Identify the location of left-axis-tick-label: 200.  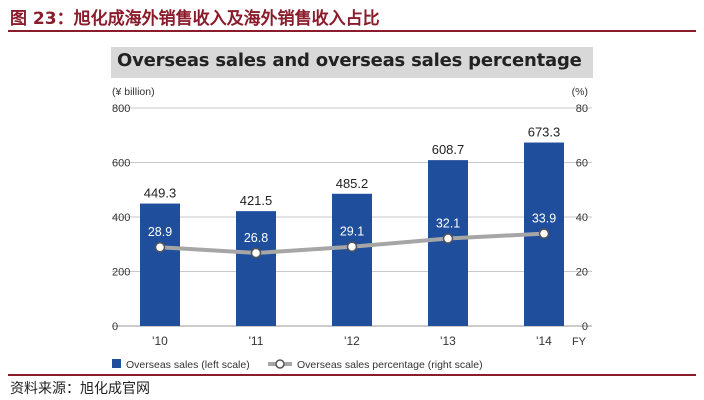
(121, 273).